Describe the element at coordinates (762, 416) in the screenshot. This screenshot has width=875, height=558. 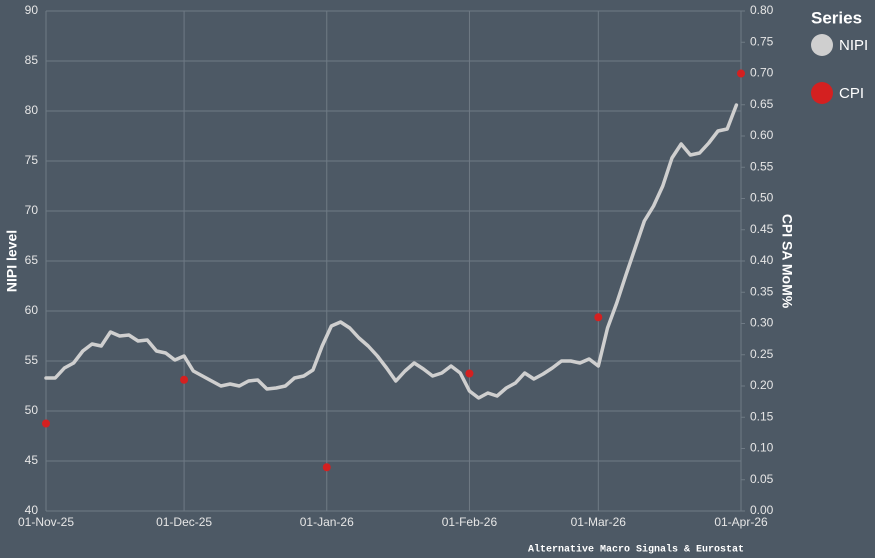
I see `y2-tick-label: 0.15` at that location.